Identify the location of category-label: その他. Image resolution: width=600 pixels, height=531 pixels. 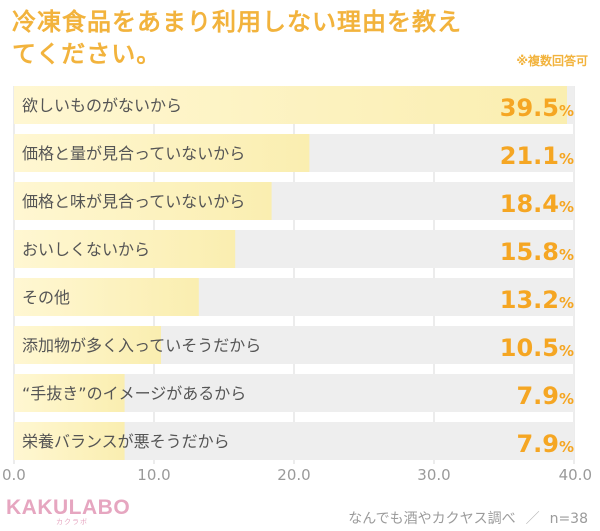
(46, 297).